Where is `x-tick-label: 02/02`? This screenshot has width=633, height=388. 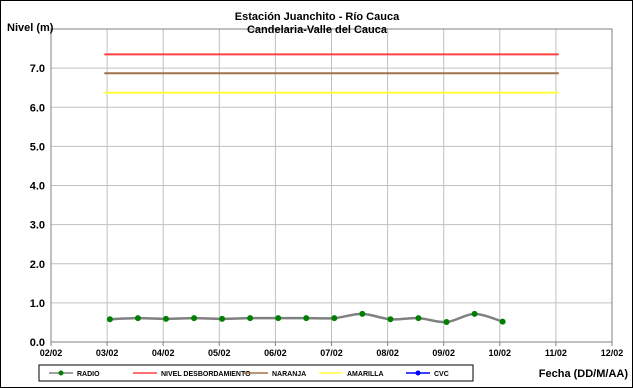
x-tick-label: 02/02 is located at coordinates (51, 353).